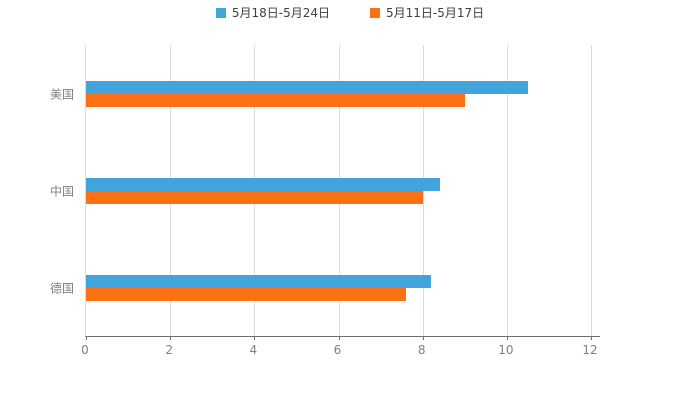  What do you see at coordinates (375, 13) in the screenshot?
I see `legend-swatch-week1` at bounding box center [375, 13].